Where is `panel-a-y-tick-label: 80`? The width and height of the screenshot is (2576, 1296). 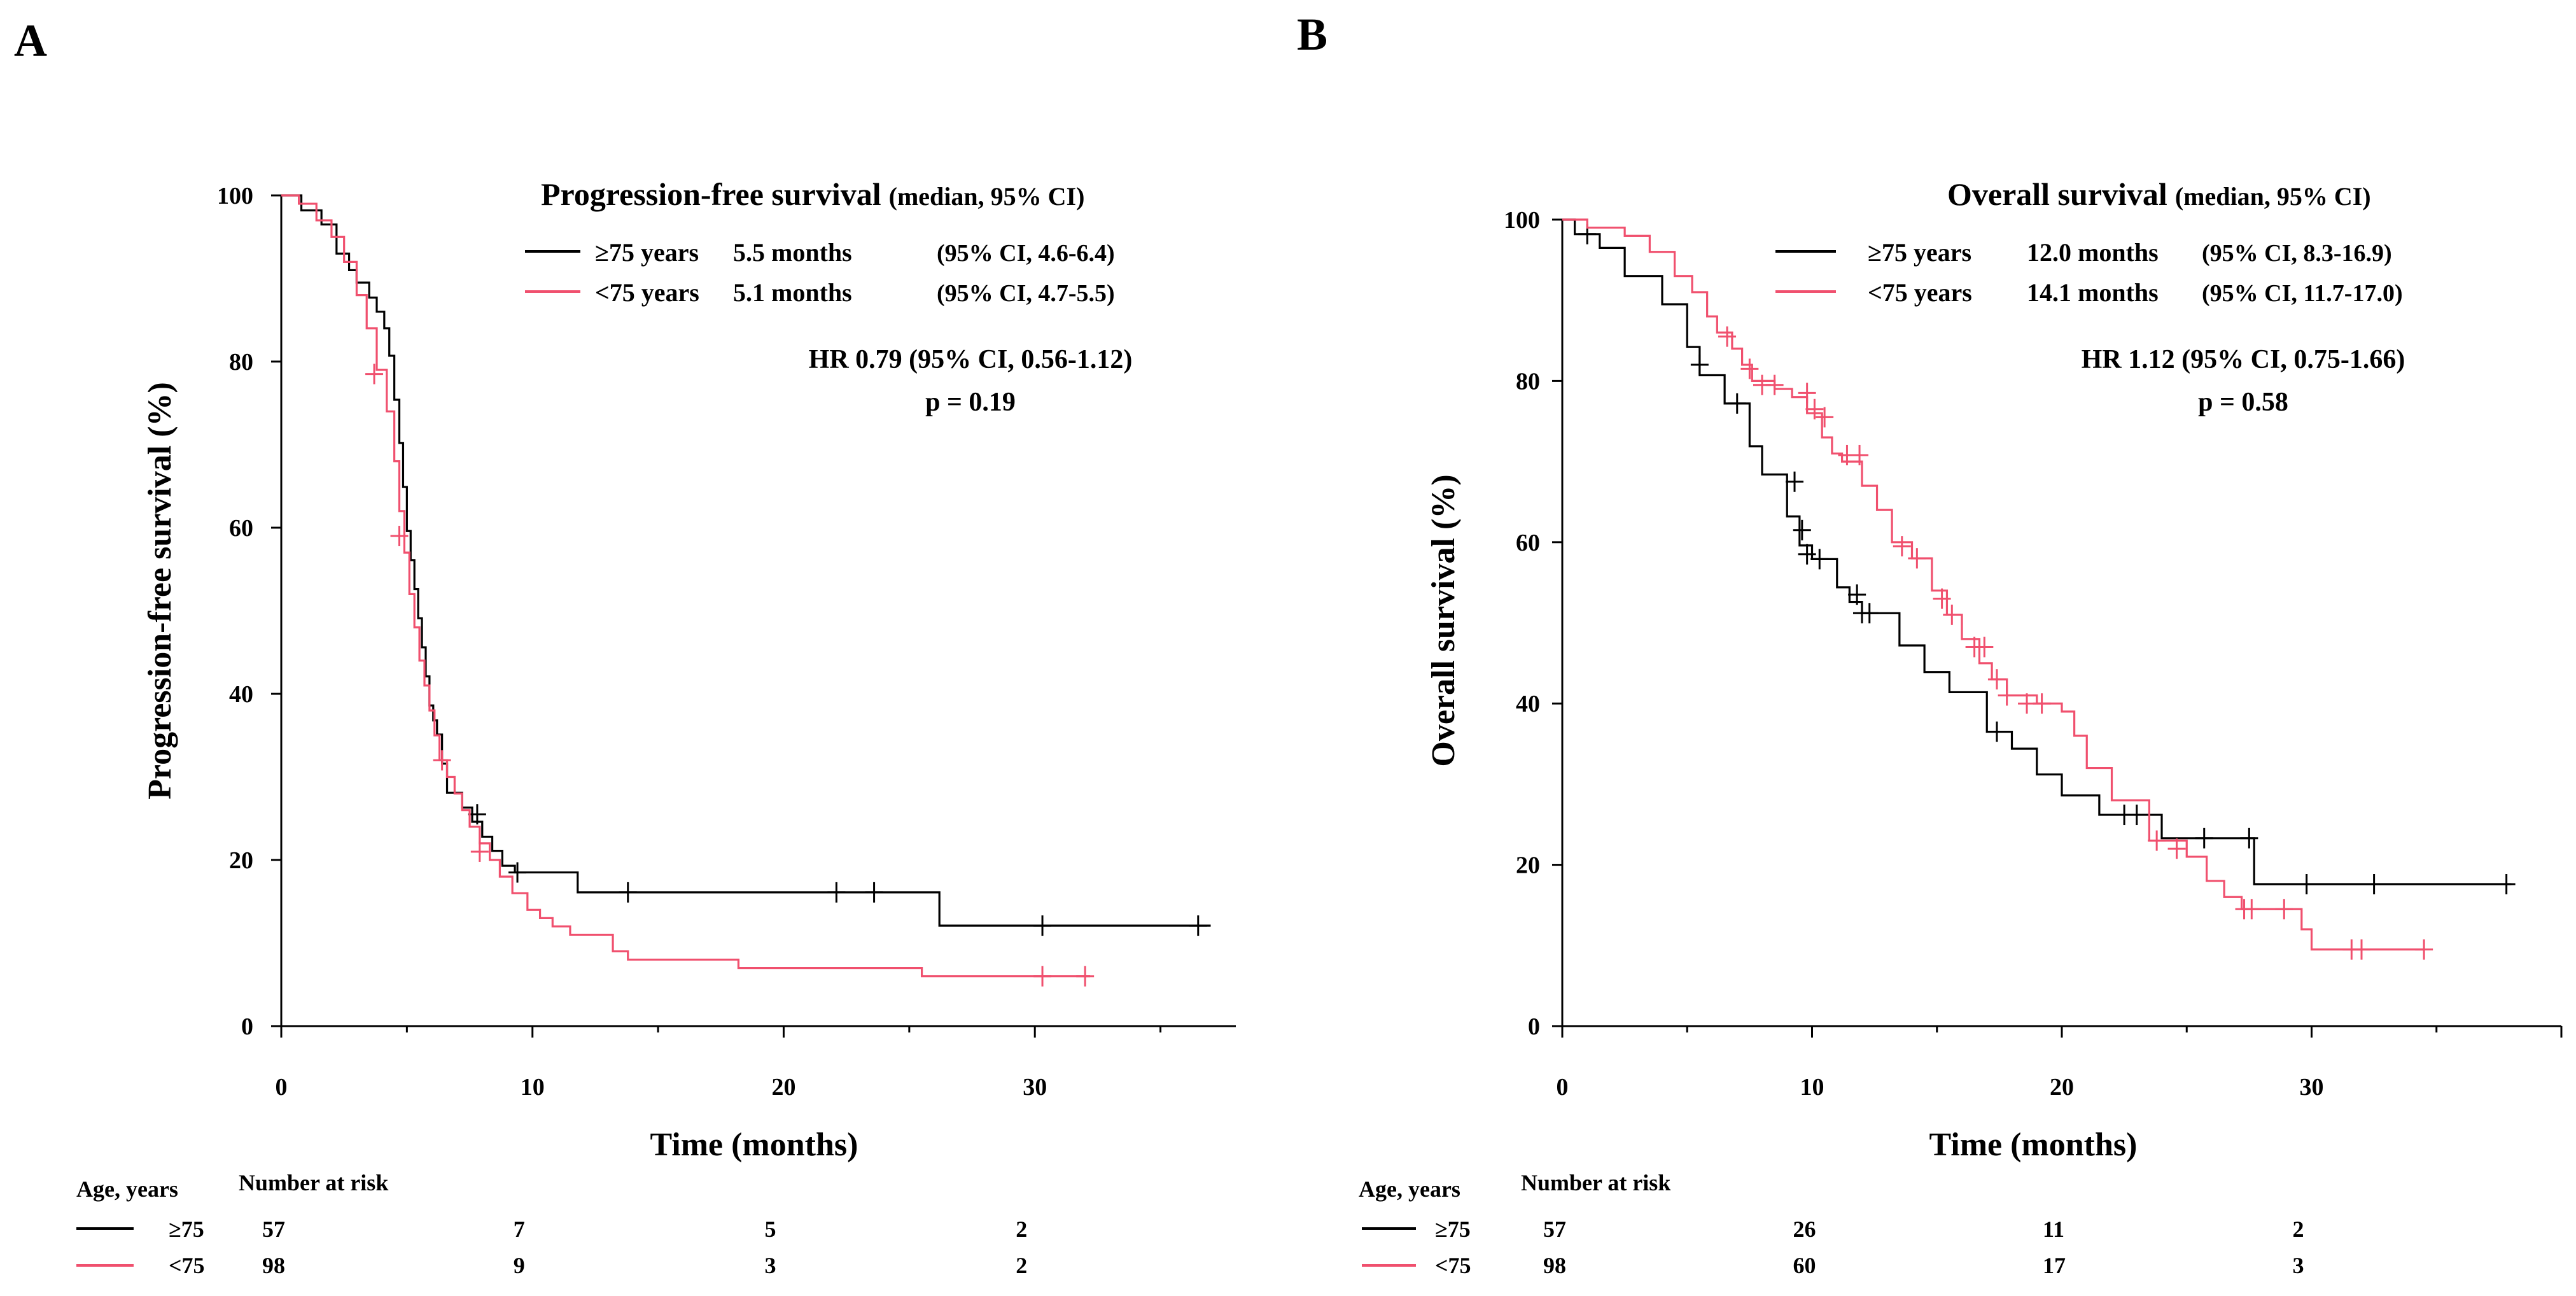
panel-a-y-tick-label: 80 is located at coordinates (241, 363).